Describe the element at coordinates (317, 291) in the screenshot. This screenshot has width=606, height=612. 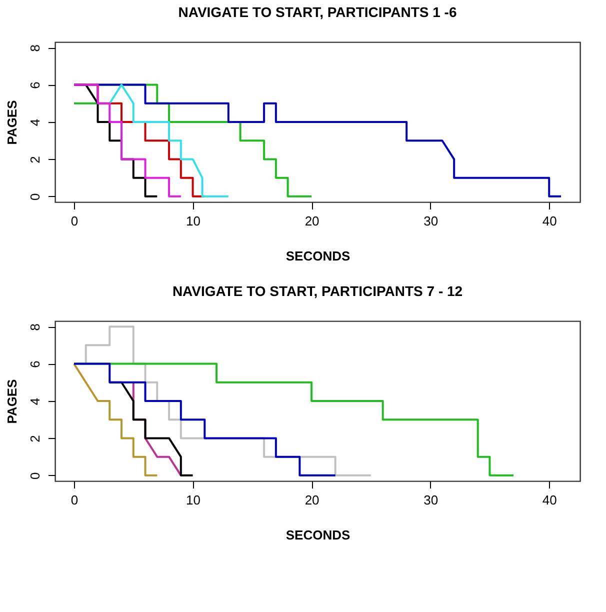
I see `chart-title: NAVIGATE TO START, PARTICIPANTS 7 - 12` at that location.